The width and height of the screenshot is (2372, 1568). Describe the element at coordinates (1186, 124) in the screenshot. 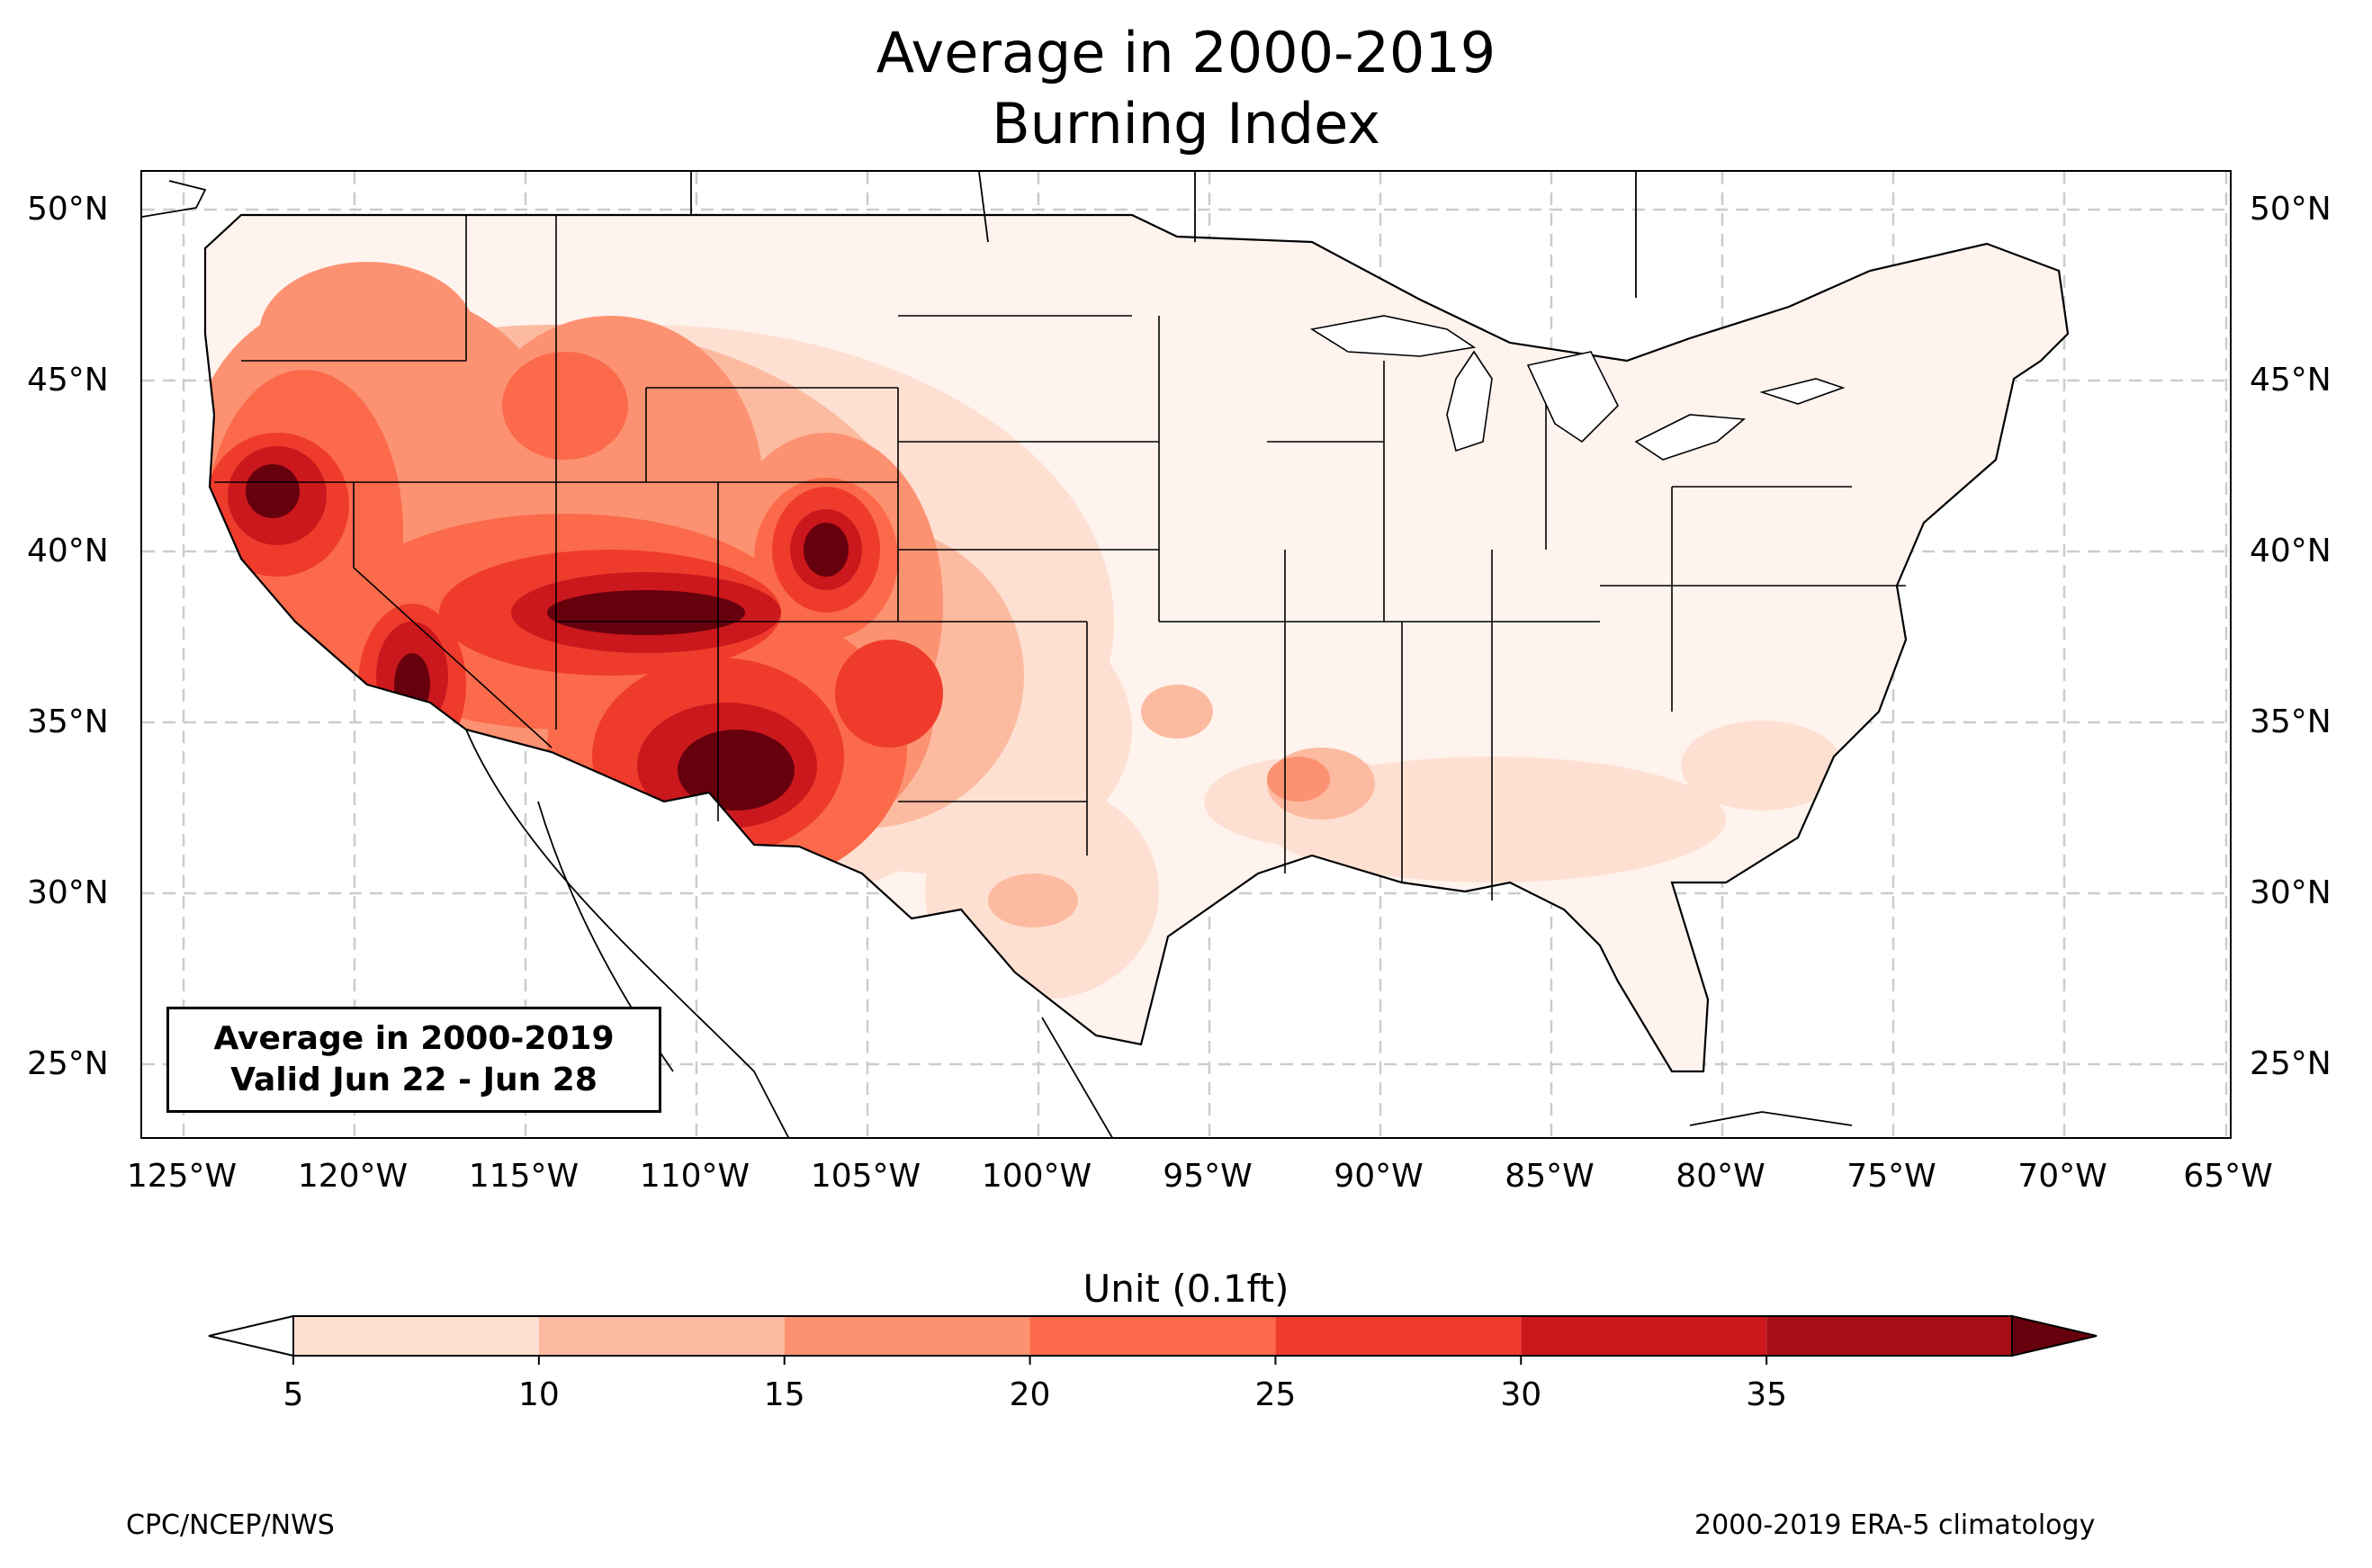

I see `chart-subtitle: Burning Index` at that location.